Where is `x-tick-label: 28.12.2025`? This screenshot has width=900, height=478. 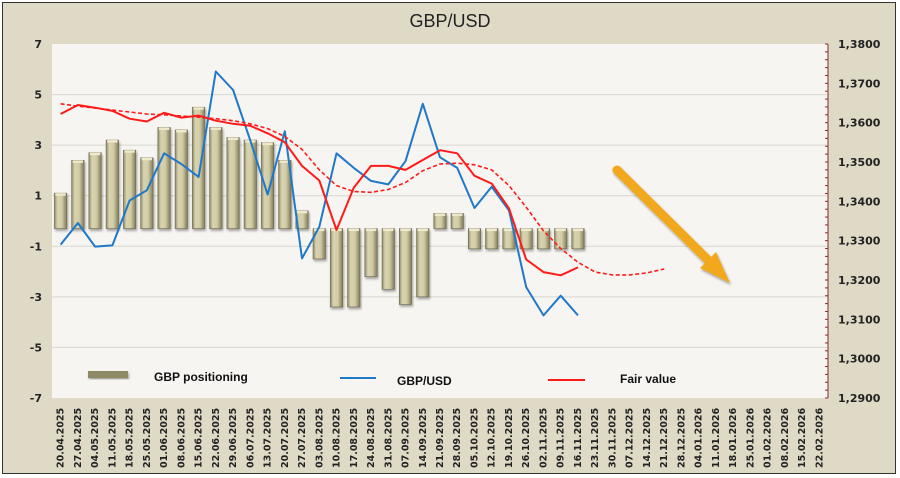
x-tick-label: 28.12.2025 is located at coordinates (681, 438).